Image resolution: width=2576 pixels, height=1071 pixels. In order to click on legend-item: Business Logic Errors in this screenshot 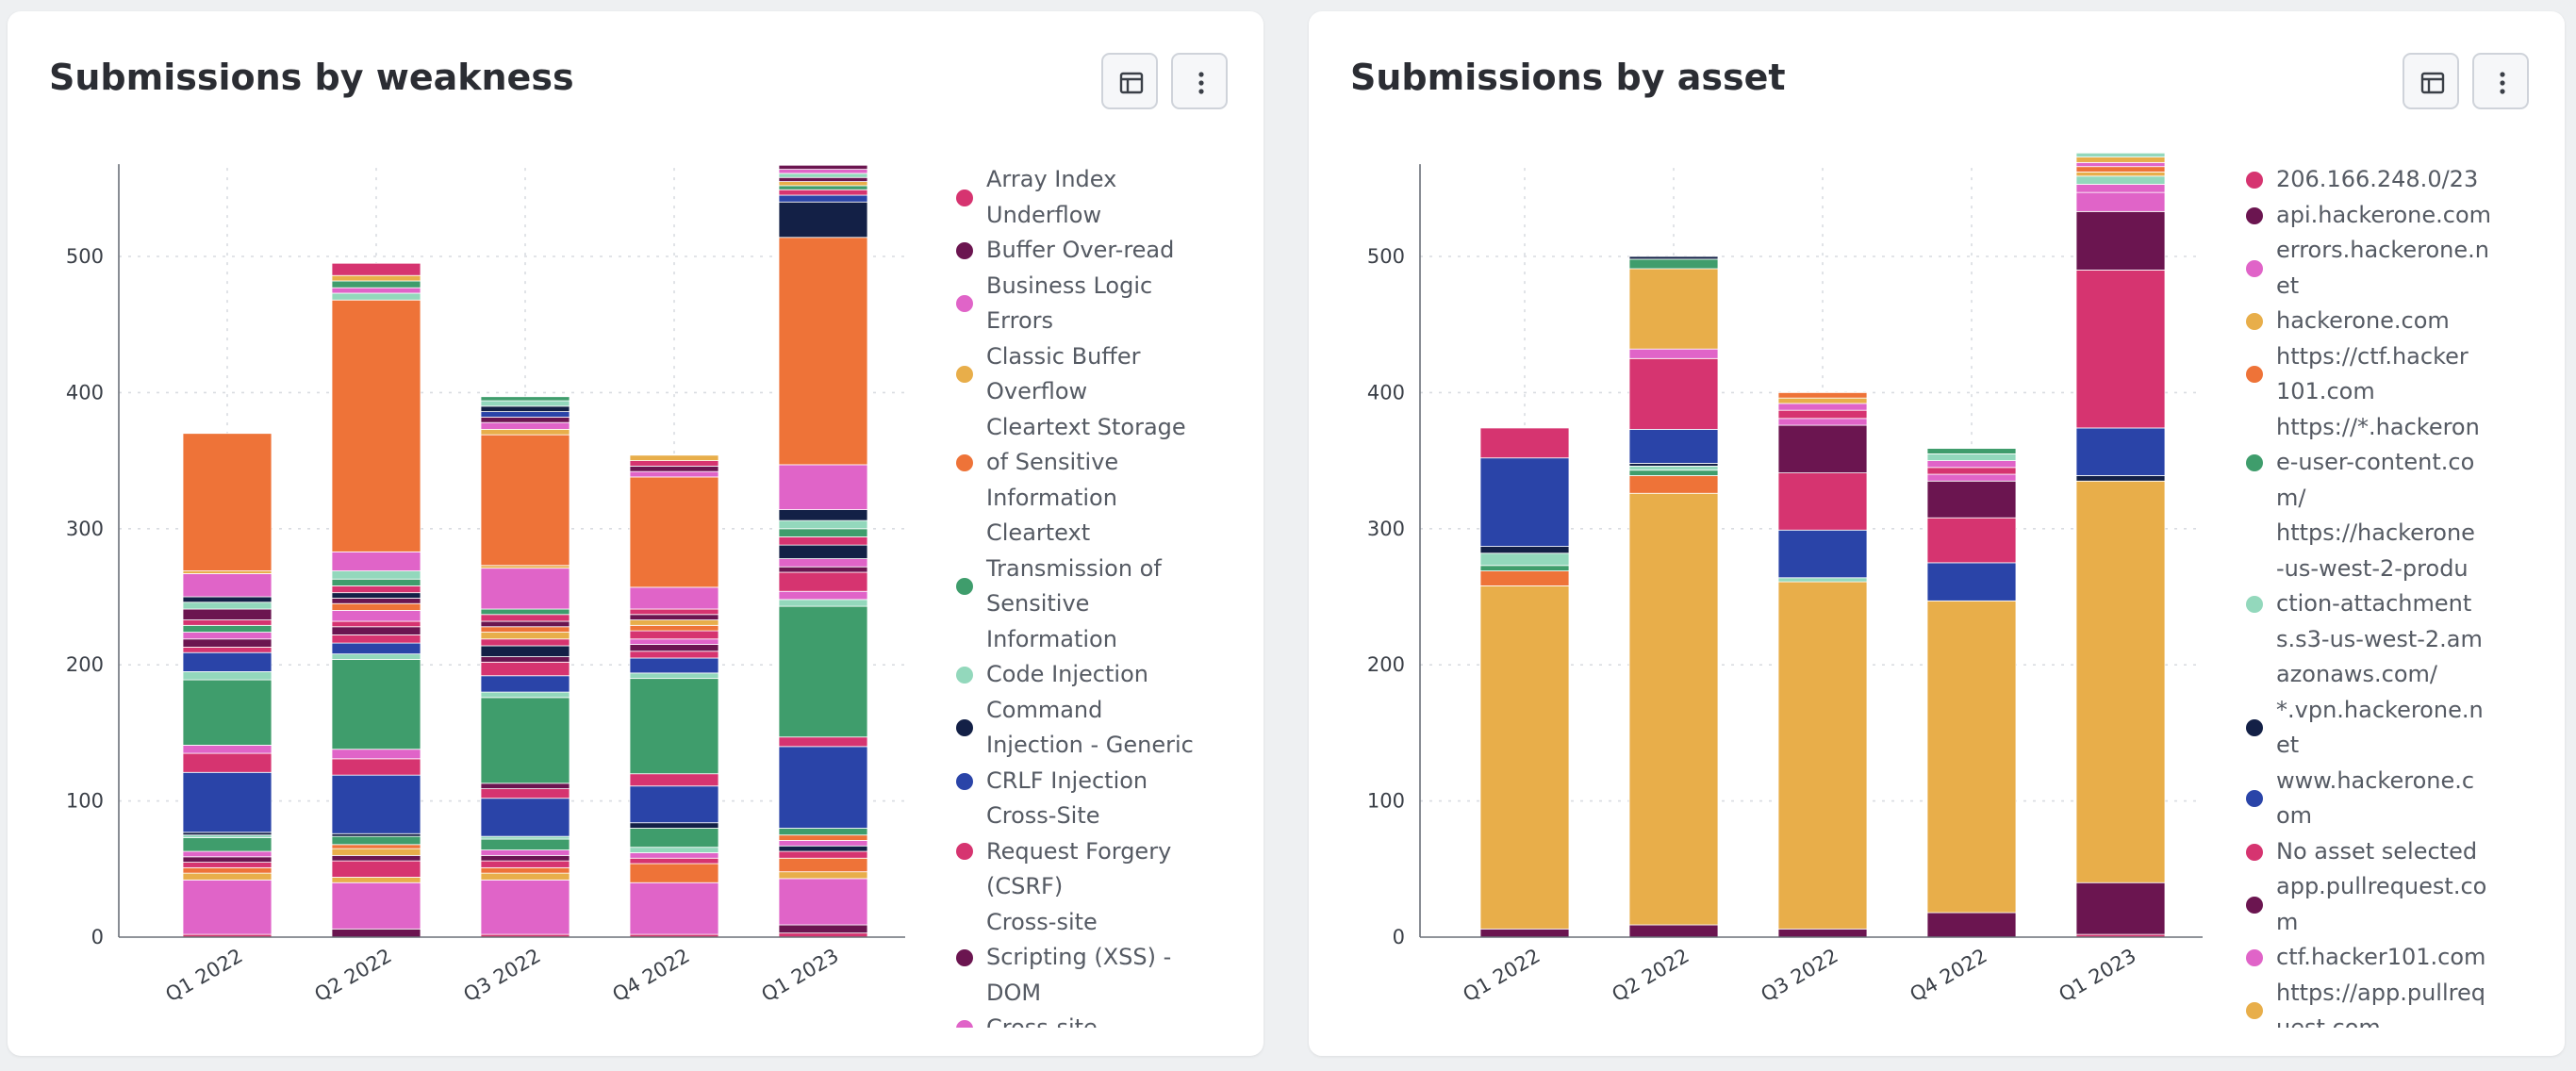, I will do `click(1079, 304)`.